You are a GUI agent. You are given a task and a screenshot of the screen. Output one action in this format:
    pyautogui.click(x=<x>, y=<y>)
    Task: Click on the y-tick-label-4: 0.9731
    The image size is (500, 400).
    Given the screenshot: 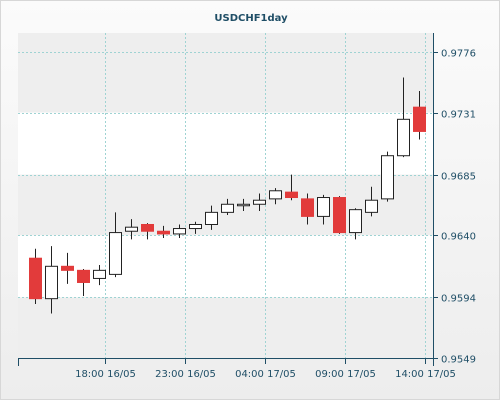 What is the action you would take?
    pyautogui.click(x=458, y=115)
    